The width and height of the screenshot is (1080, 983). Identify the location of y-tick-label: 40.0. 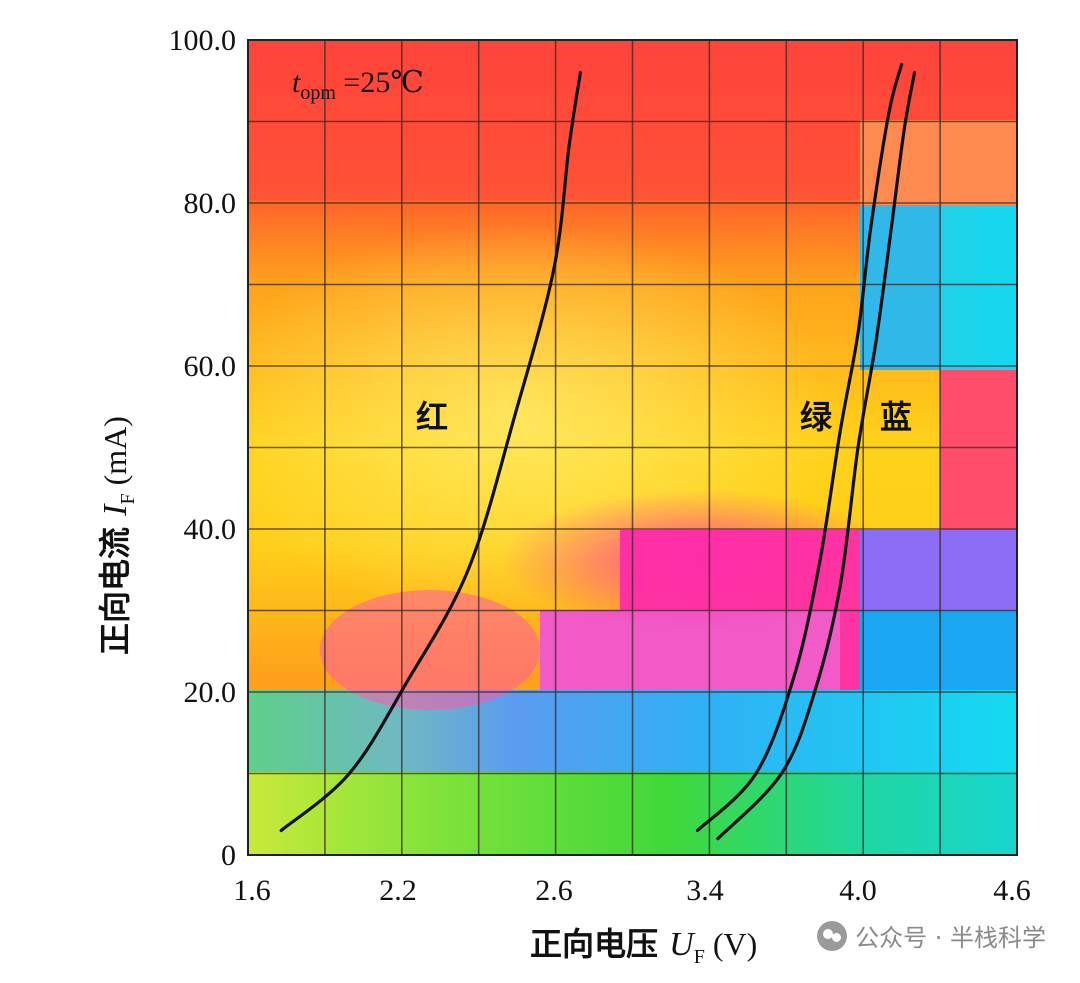
(210, 529).